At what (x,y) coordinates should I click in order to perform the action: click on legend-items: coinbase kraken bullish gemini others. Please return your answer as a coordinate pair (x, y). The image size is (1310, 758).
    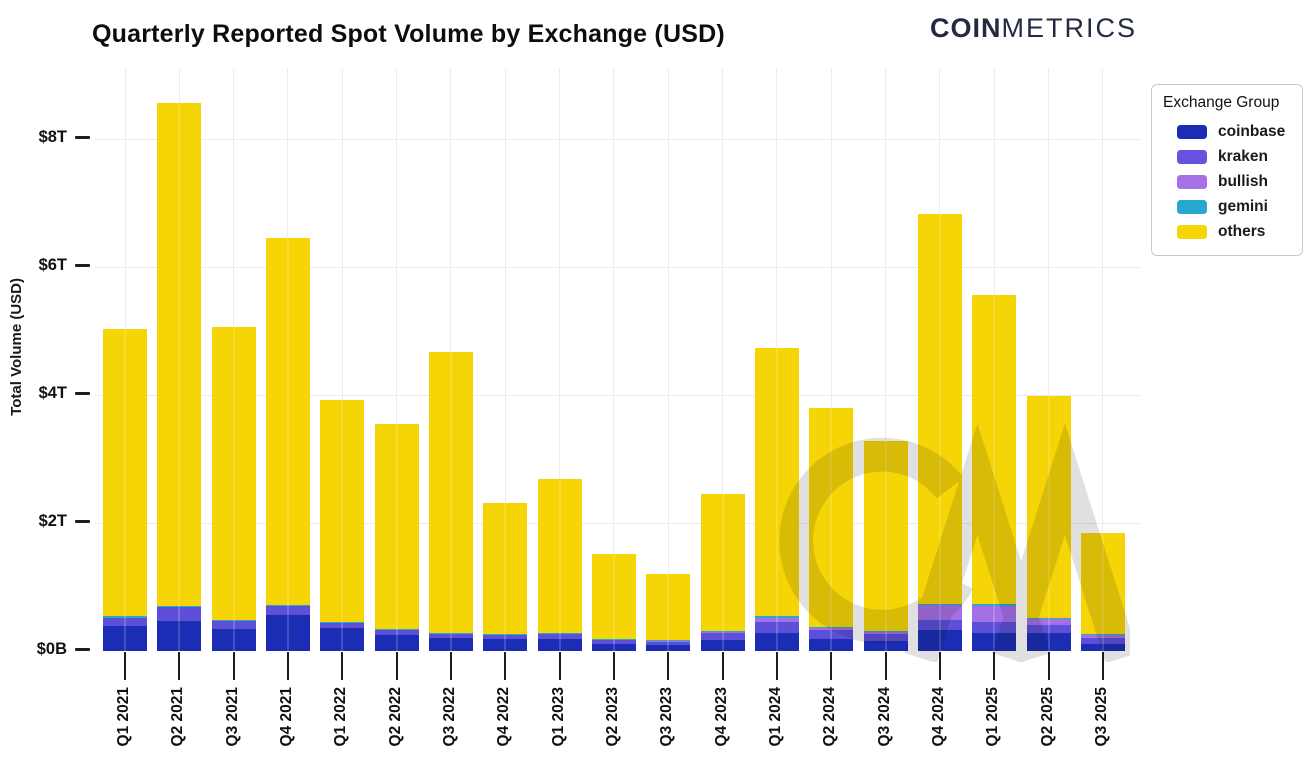
    Looking at the image, I should click on (1226, 181).